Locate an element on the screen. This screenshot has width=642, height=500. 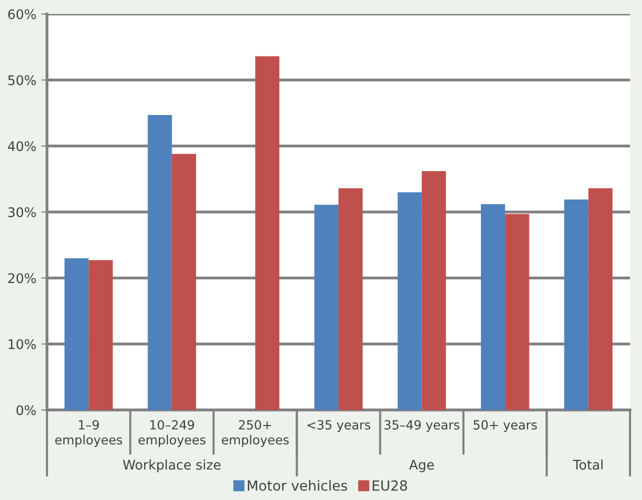
x-tick-label: 10–249 employees is located at coordinates (172, 433).